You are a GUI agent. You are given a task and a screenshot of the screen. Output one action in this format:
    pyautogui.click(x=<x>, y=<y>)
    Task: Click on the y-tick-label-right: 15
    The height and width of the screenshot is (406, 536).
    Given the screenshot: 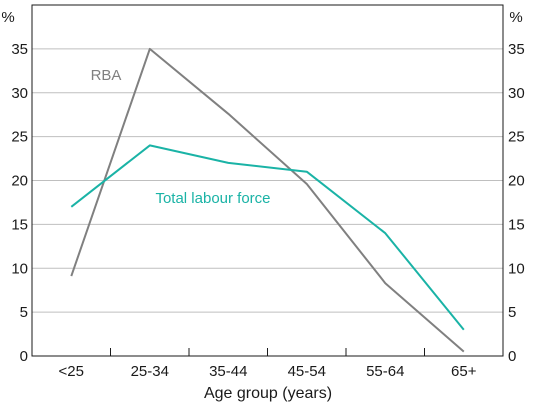 What is the action you would take?
    pyautogui.click(x=516, y=224)
    